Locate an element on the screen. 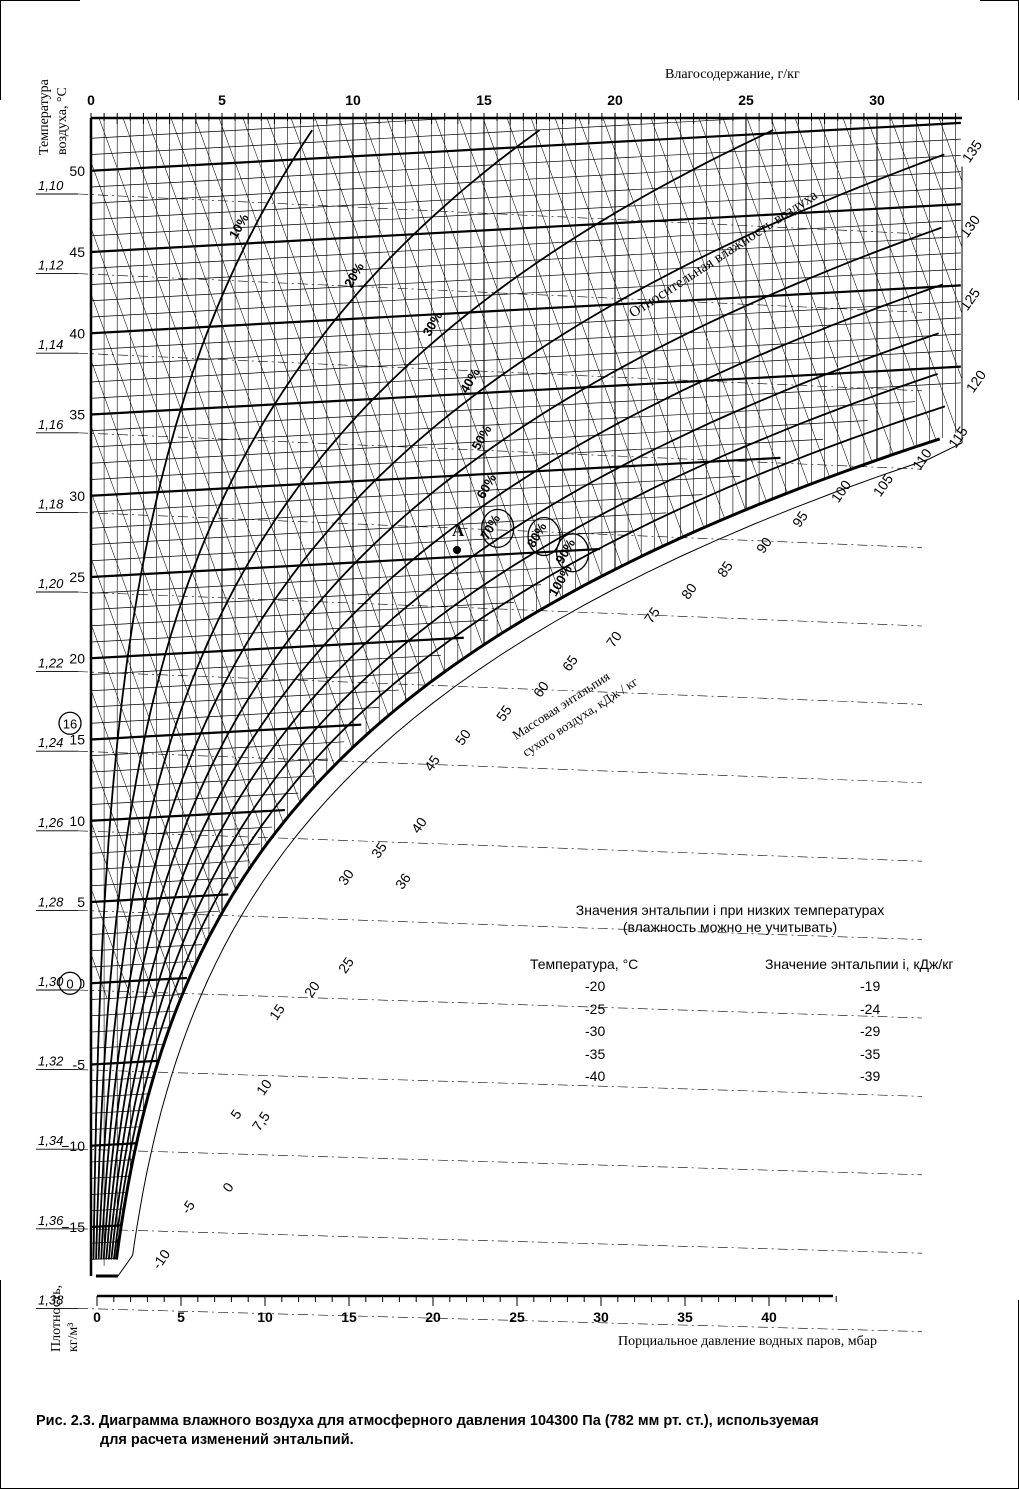 This screenshot has height=1489, width=1019. left-axis-tick-label: 35 is located at coordinates (77, 415).